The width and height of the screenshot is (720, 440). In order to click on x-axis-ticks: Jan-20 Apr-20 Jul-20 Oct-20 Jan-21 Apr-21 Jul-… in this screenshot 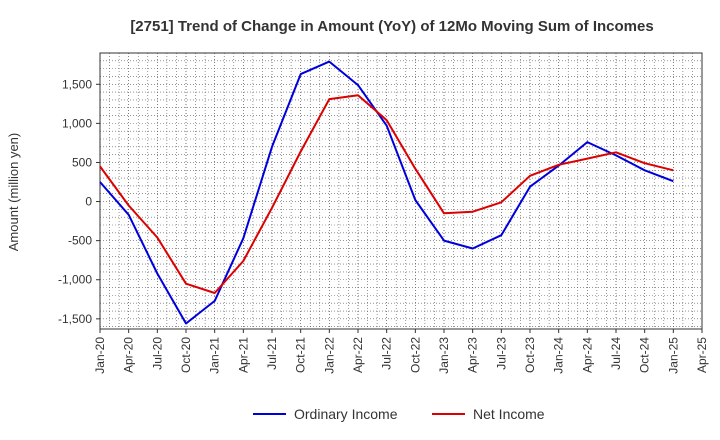, I will do `click(401, 351)`.